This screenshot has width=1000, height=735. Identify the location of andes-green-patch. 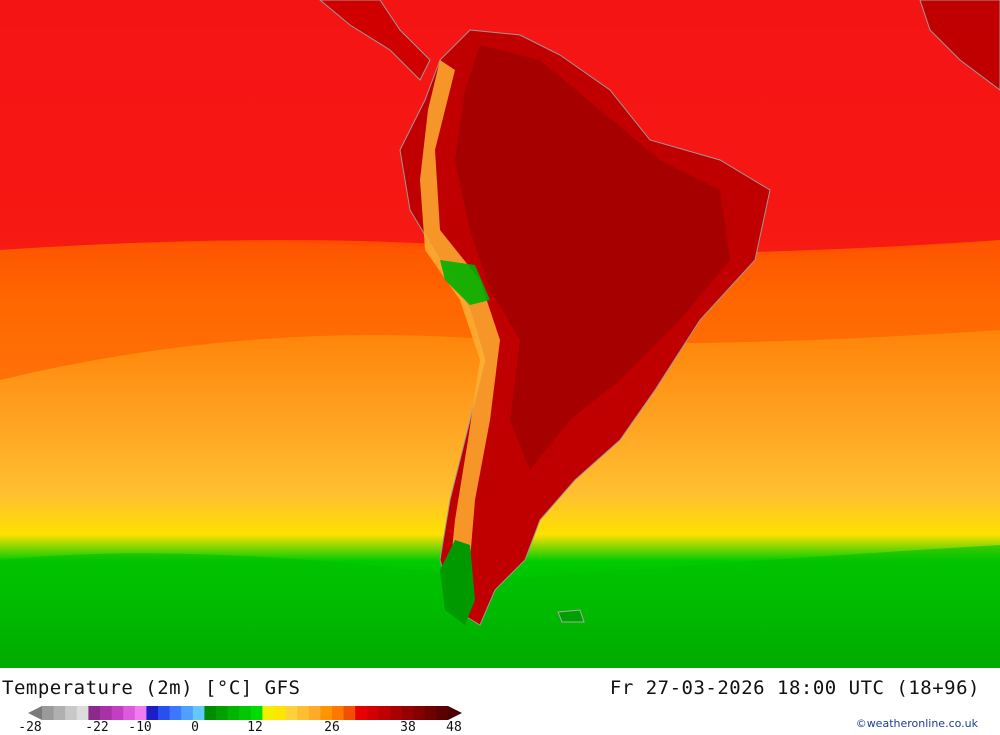
(465, 282).